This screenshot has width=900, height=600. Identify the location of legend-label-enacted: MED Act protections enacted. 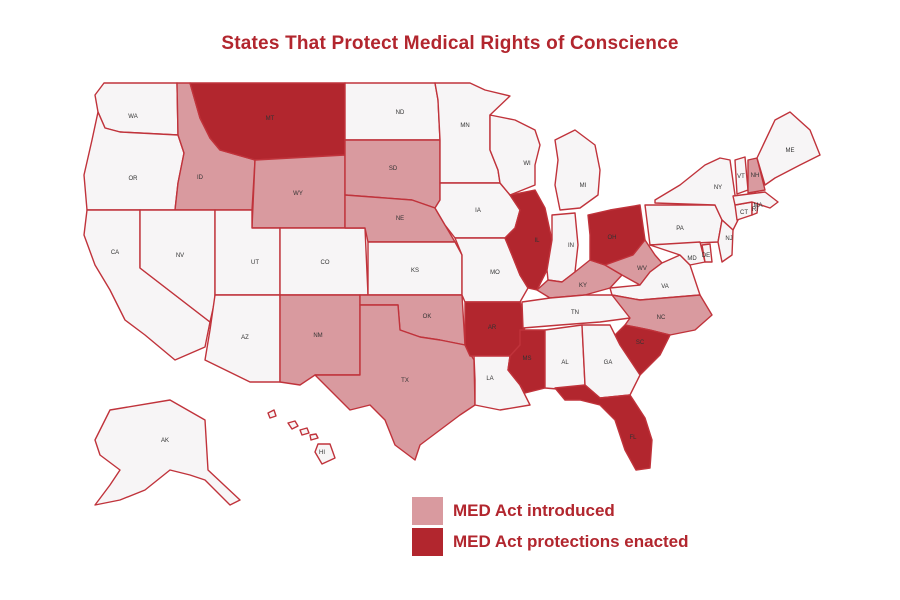
(571, 541).